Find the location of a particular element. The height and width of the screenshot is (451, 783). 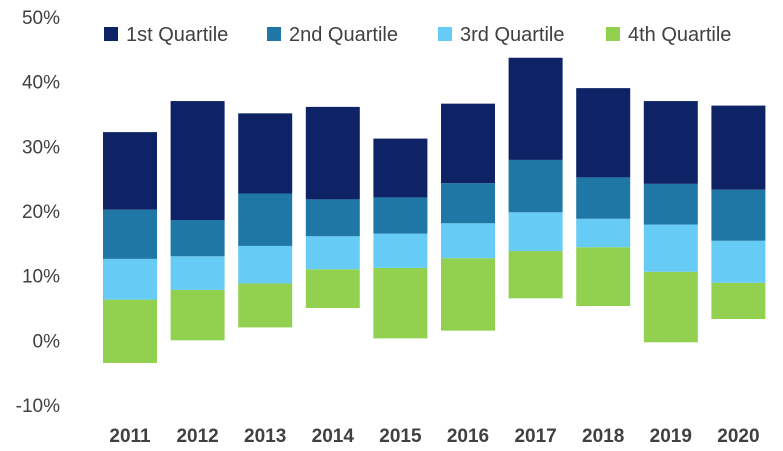

y-axis: -10% 0% 10% 20% 30% 40% 50% is located at coordinates (38, 212).